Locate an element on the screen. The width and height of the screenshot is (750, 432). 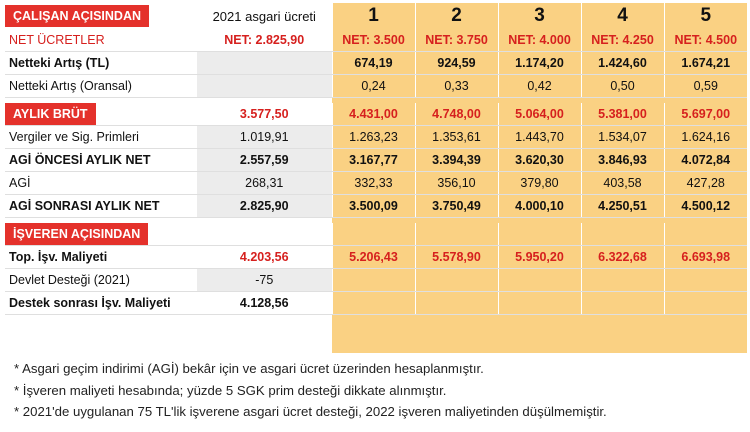
scenario-value: 1.624,16 is located at coordinates (705, 137).